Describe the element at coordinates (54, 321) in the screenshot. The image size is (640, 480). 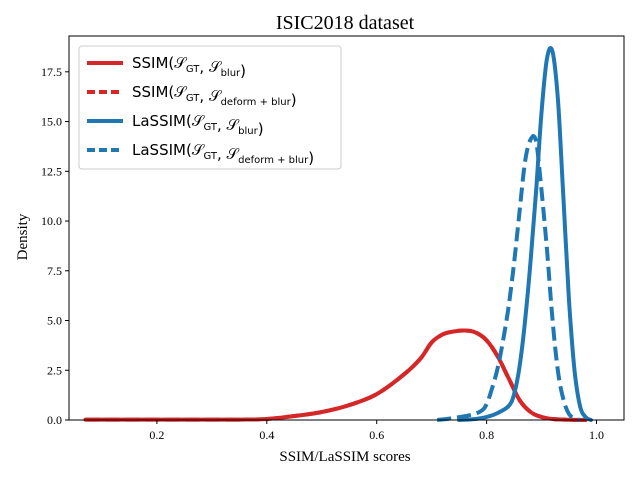
I see `y-tick-label: 5.0` at that location.